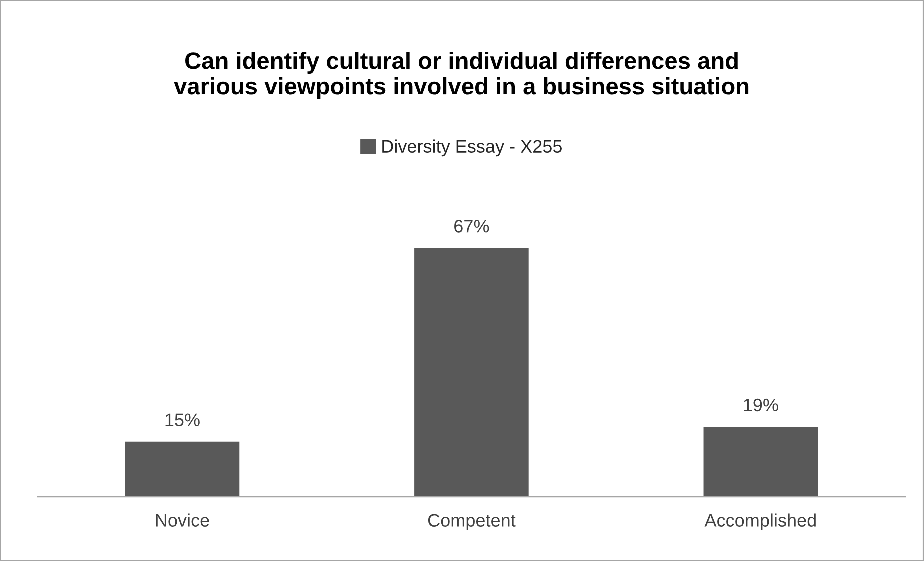 This screenshot has height=561, width=924. Describe the element at coordinates (472, 522) in the screenshot. I see `x-tick-label: Competent` at that location.